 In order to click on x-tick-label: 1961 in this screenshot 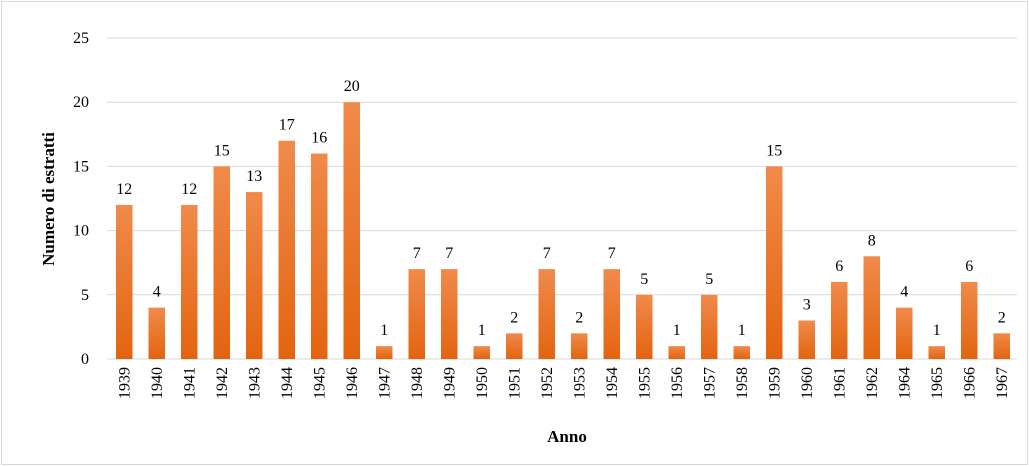, I will do `click(839, 383)`.